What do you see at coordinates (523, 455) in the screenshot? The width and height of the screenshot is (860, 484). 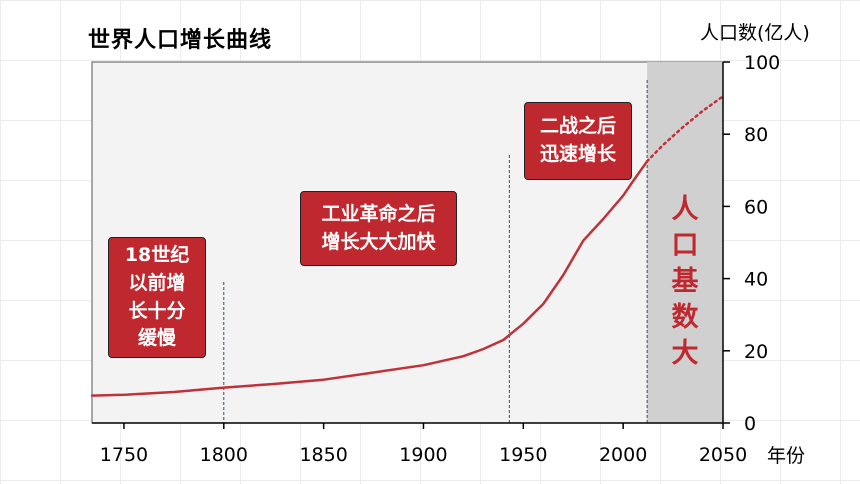 I see `x-tick-label-1950: 1950` at bounding box center [523, 455].